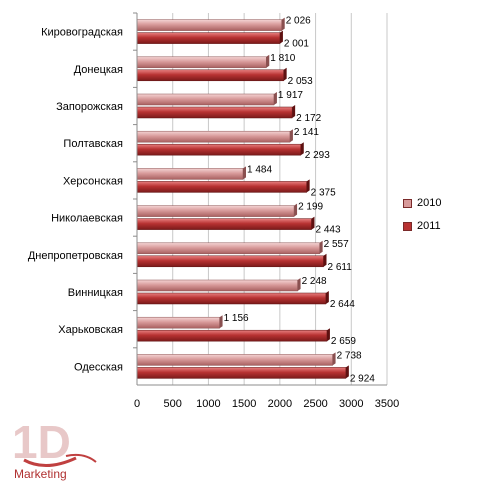 Image resolution: width=489 pixels, height=493 pixels. What do you see at coordinates (98, 367) in the screenshot?
I see `category-label: Одесская` at bounding box center [98, 367].